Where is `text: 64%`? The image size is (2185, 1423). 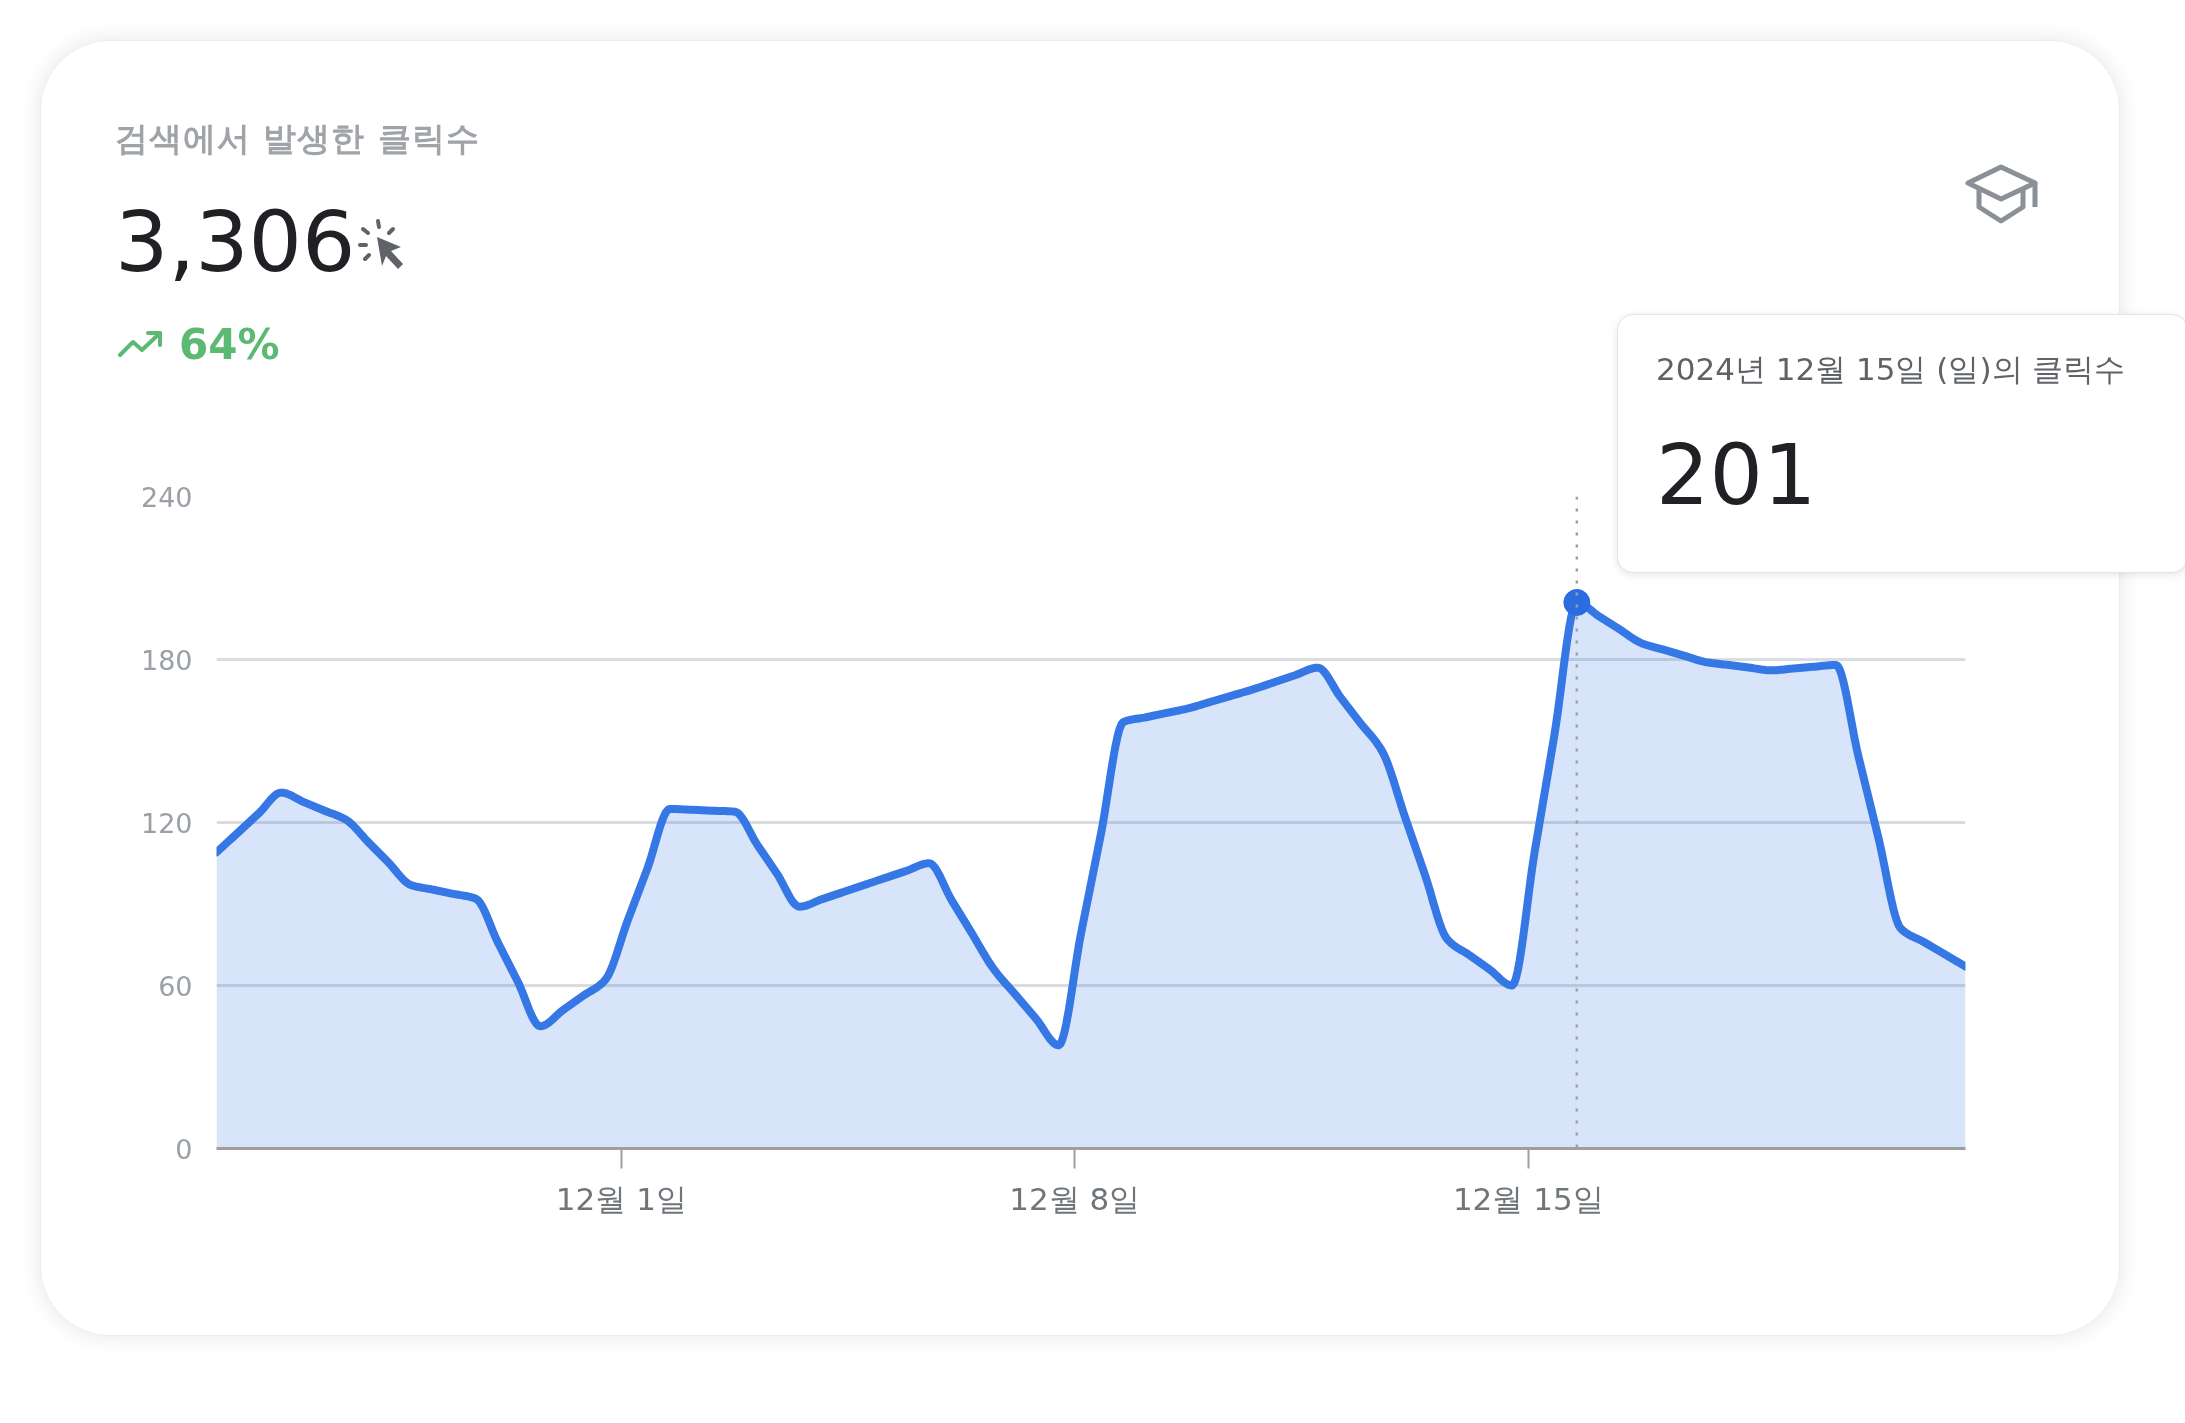
text: 64% is located at coordinates (229, 344).